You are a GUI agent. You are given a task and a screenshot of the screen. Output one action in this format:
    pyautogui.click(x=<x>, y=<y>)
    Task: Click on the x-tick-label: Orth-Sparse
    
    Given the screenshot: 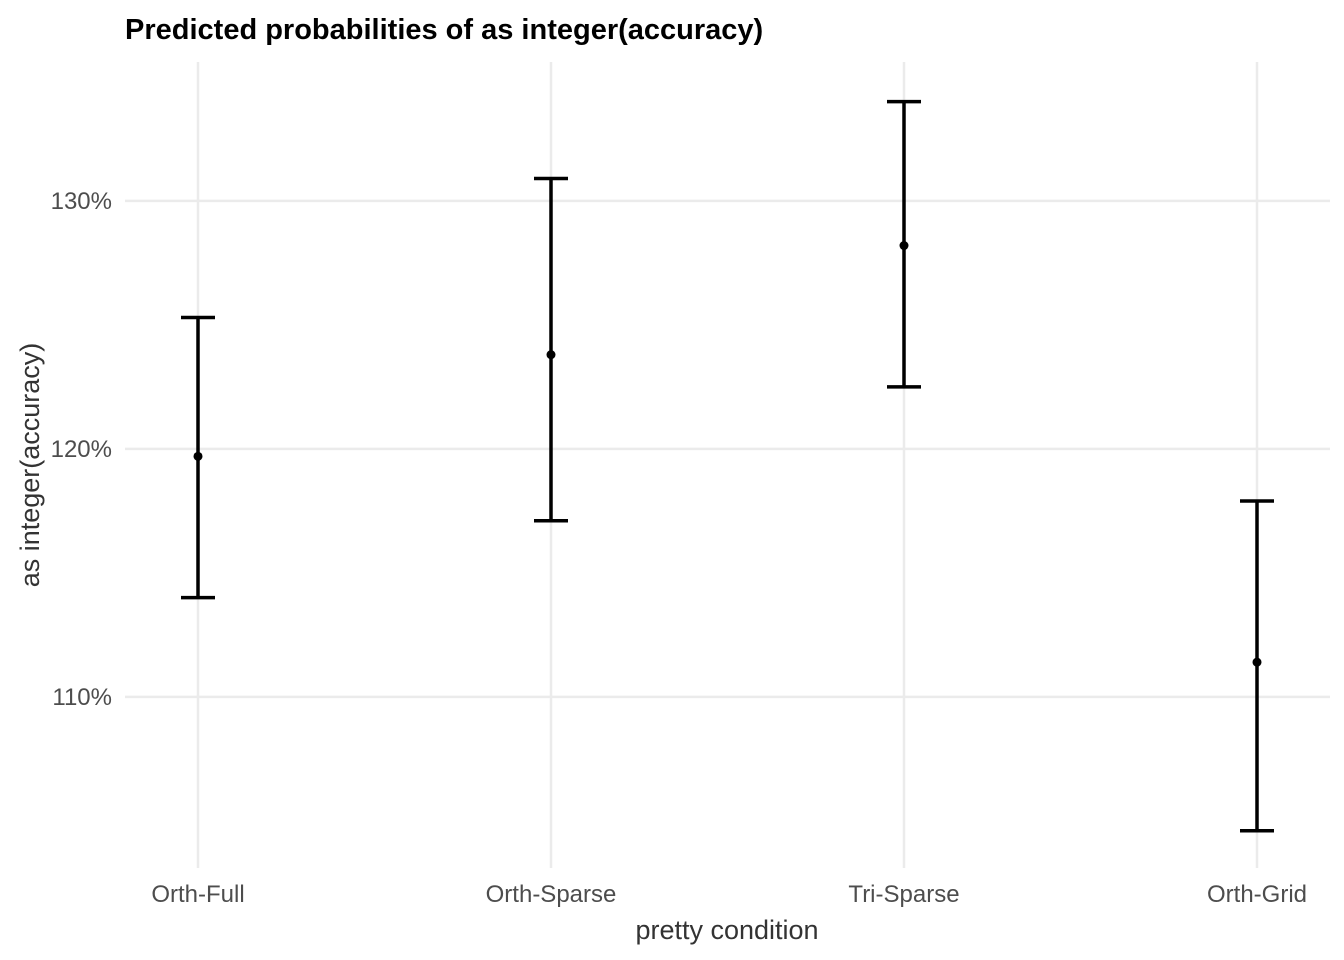 What is the action you would take?
    pyautogui.click(x=551, y=894)
    